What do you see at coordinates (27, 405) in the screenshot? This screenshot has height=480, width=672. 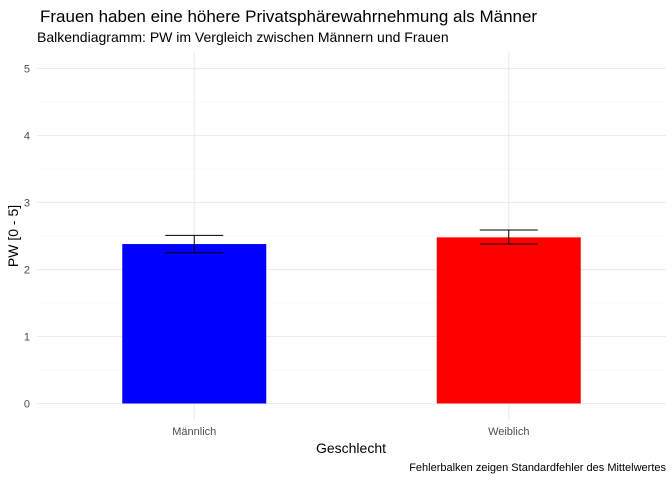 I see `y-tick-label: 0` at bounding box center [27, 405].